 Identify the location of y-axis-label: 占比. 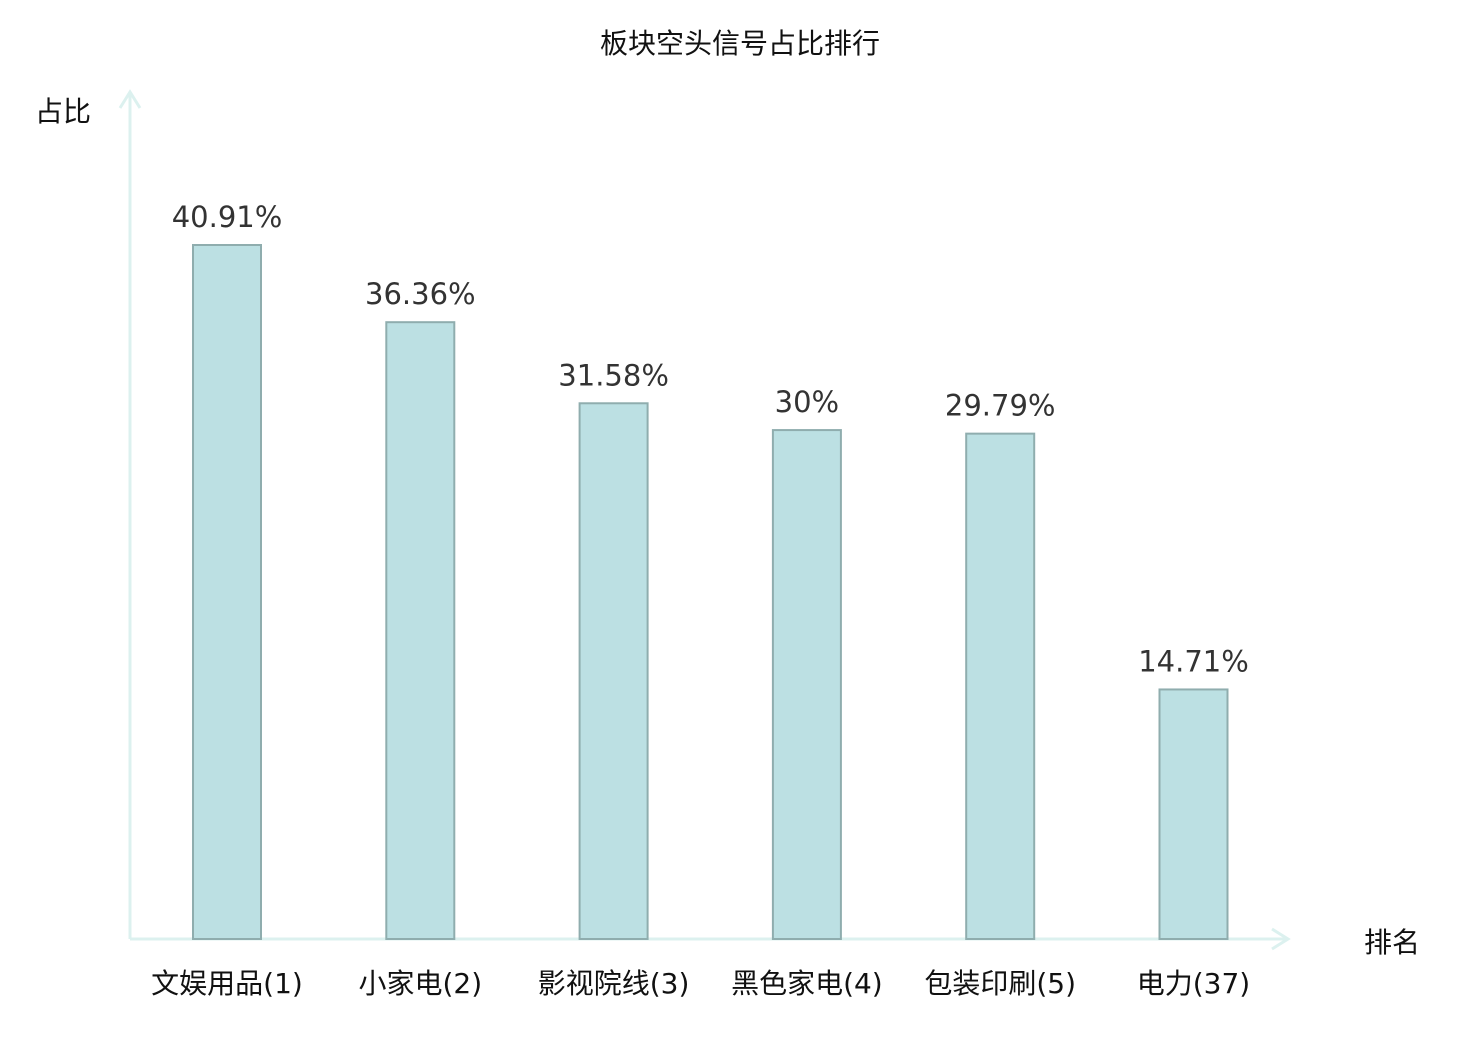
(63, 111).